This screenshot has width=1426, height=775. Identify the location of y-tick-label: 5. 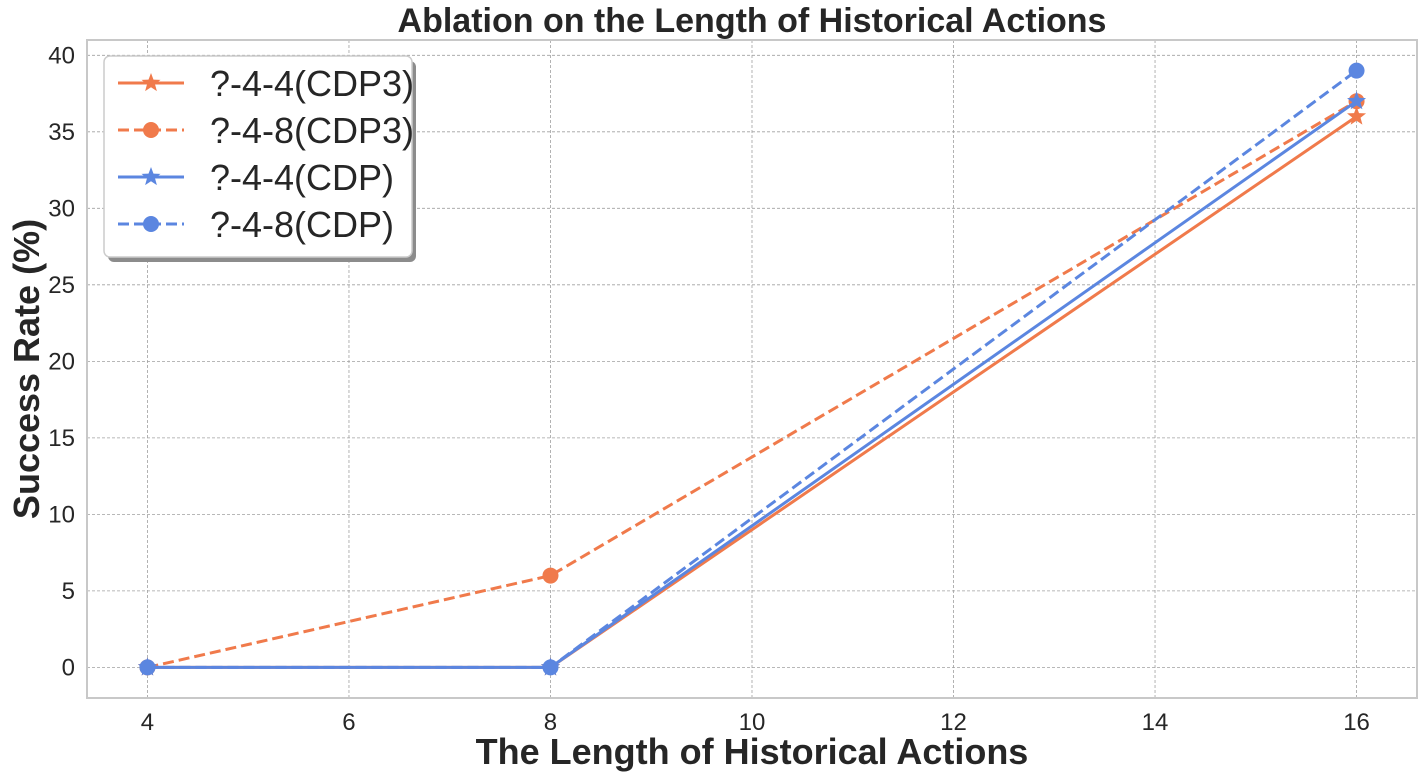
(68, 591).